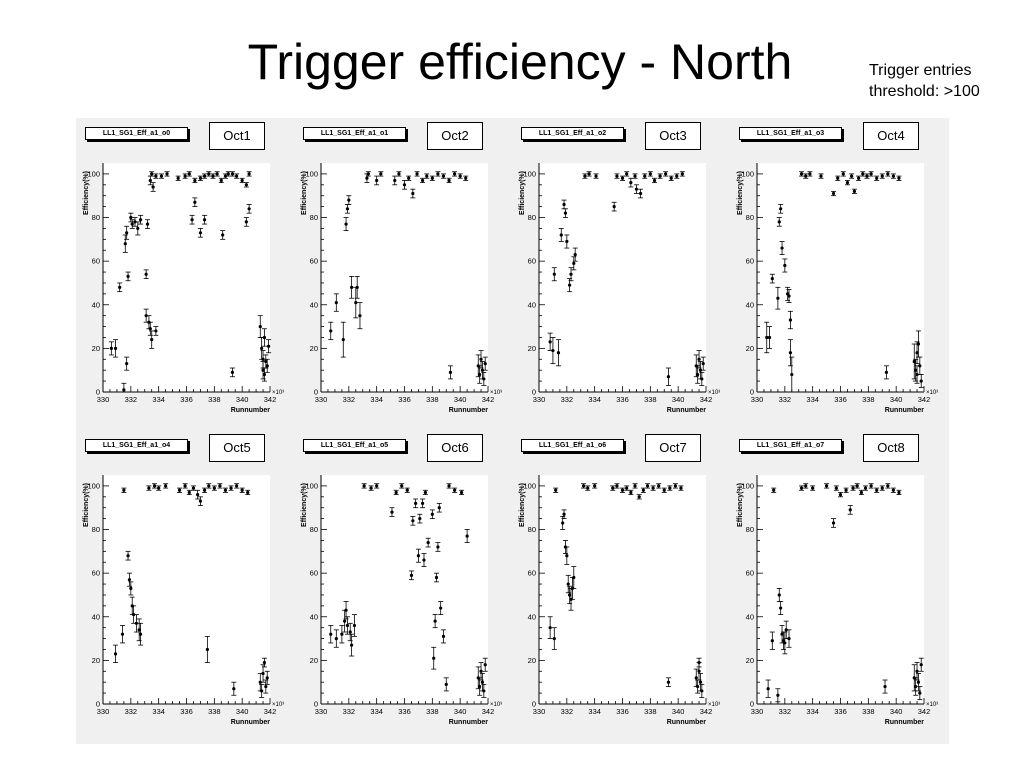 The image size is (1024, 768). What do you see at coordinates (567, 711) in the screenshot?
I see `x-tick-label: 332` at bounding box center [567, 711].